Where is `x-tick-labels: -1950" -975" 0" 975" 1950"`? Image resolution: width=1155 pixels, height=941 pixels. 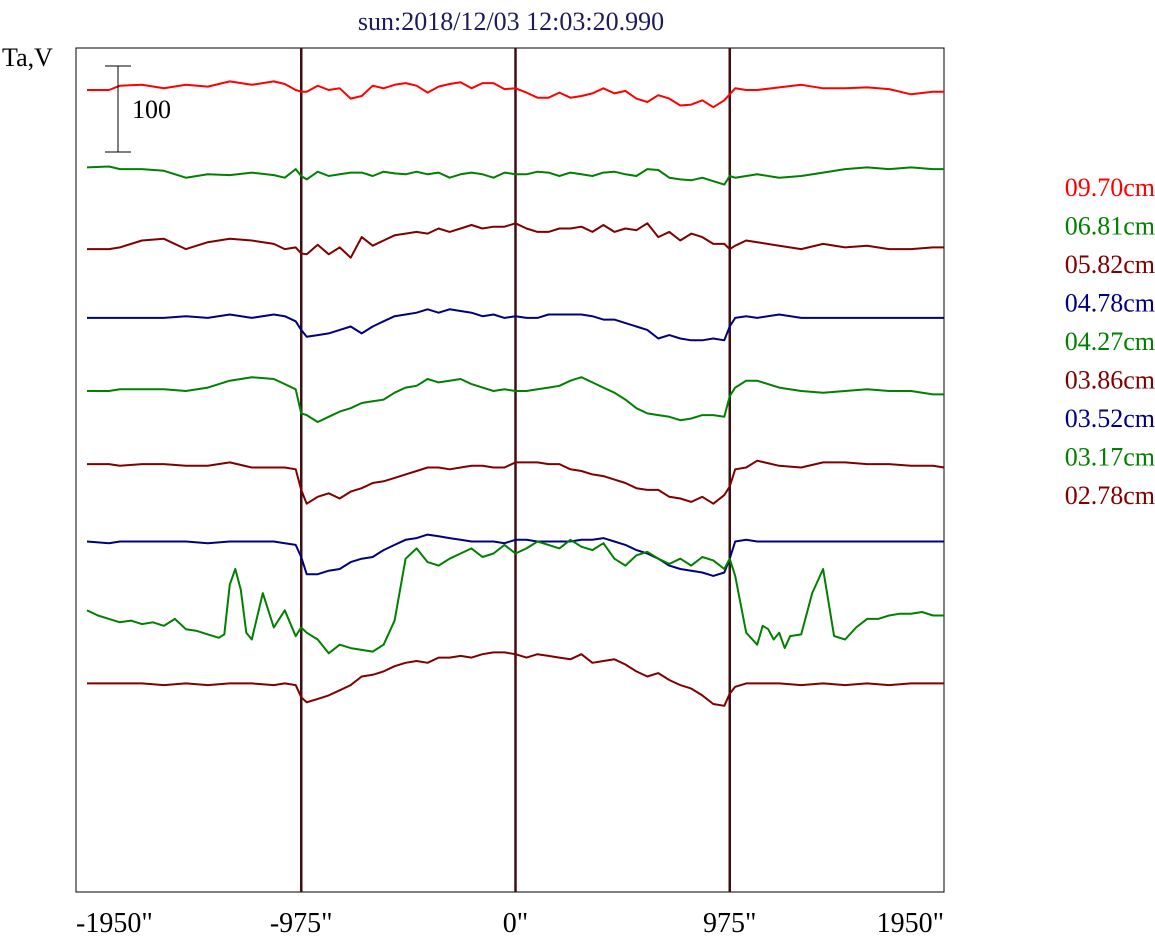
x-tick-labels: -1950" -975" 0" 975" 1950" is located at coordinates (510, 923).